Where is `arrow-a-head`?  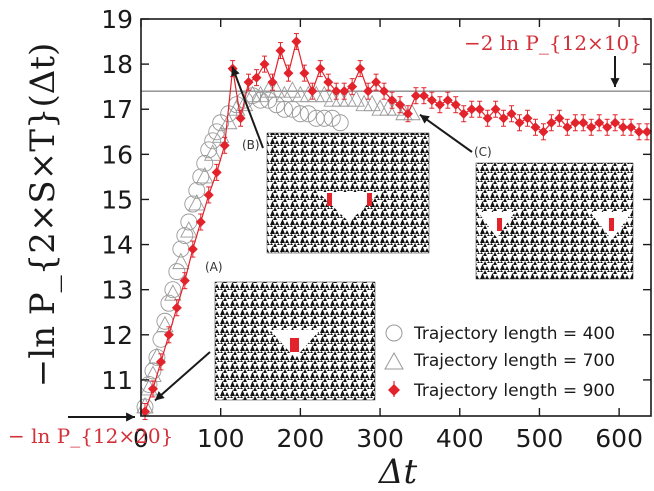
arrow-a-head is located at coordinates (159, 396).